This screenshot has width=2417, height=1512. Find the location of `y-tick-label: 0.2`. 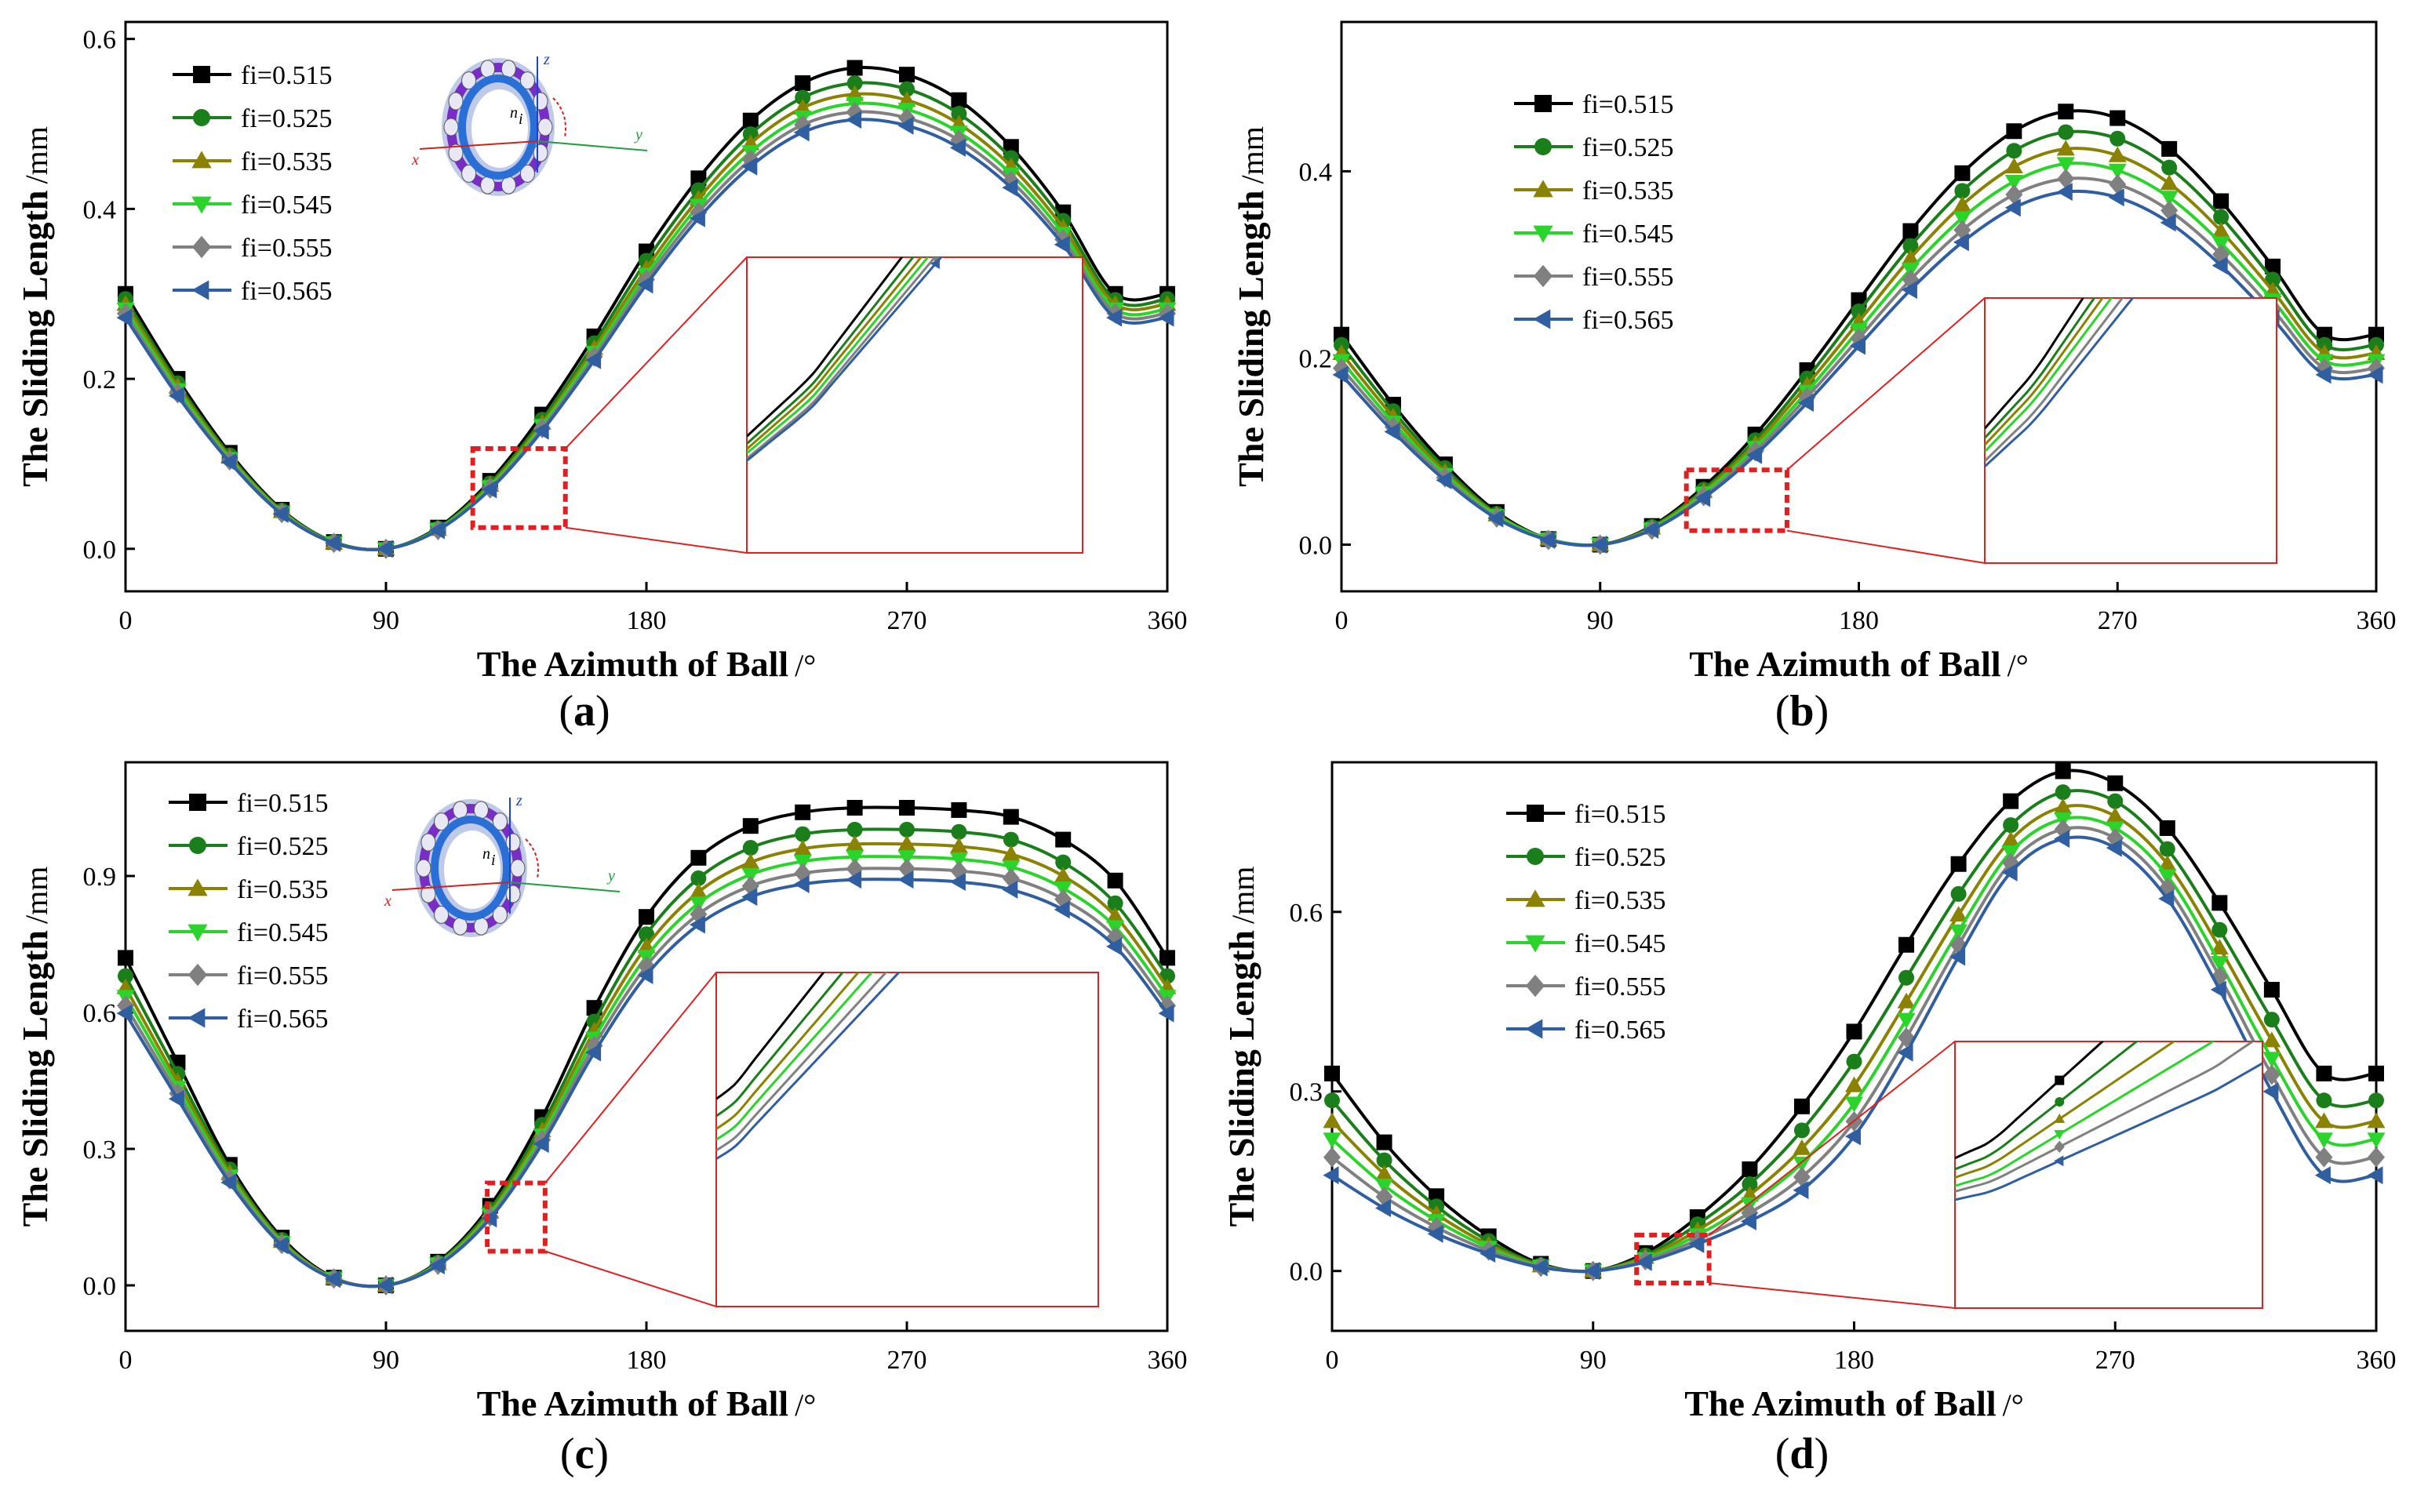

y-tick-label: 0.2 is located at coordinates (100, 379).